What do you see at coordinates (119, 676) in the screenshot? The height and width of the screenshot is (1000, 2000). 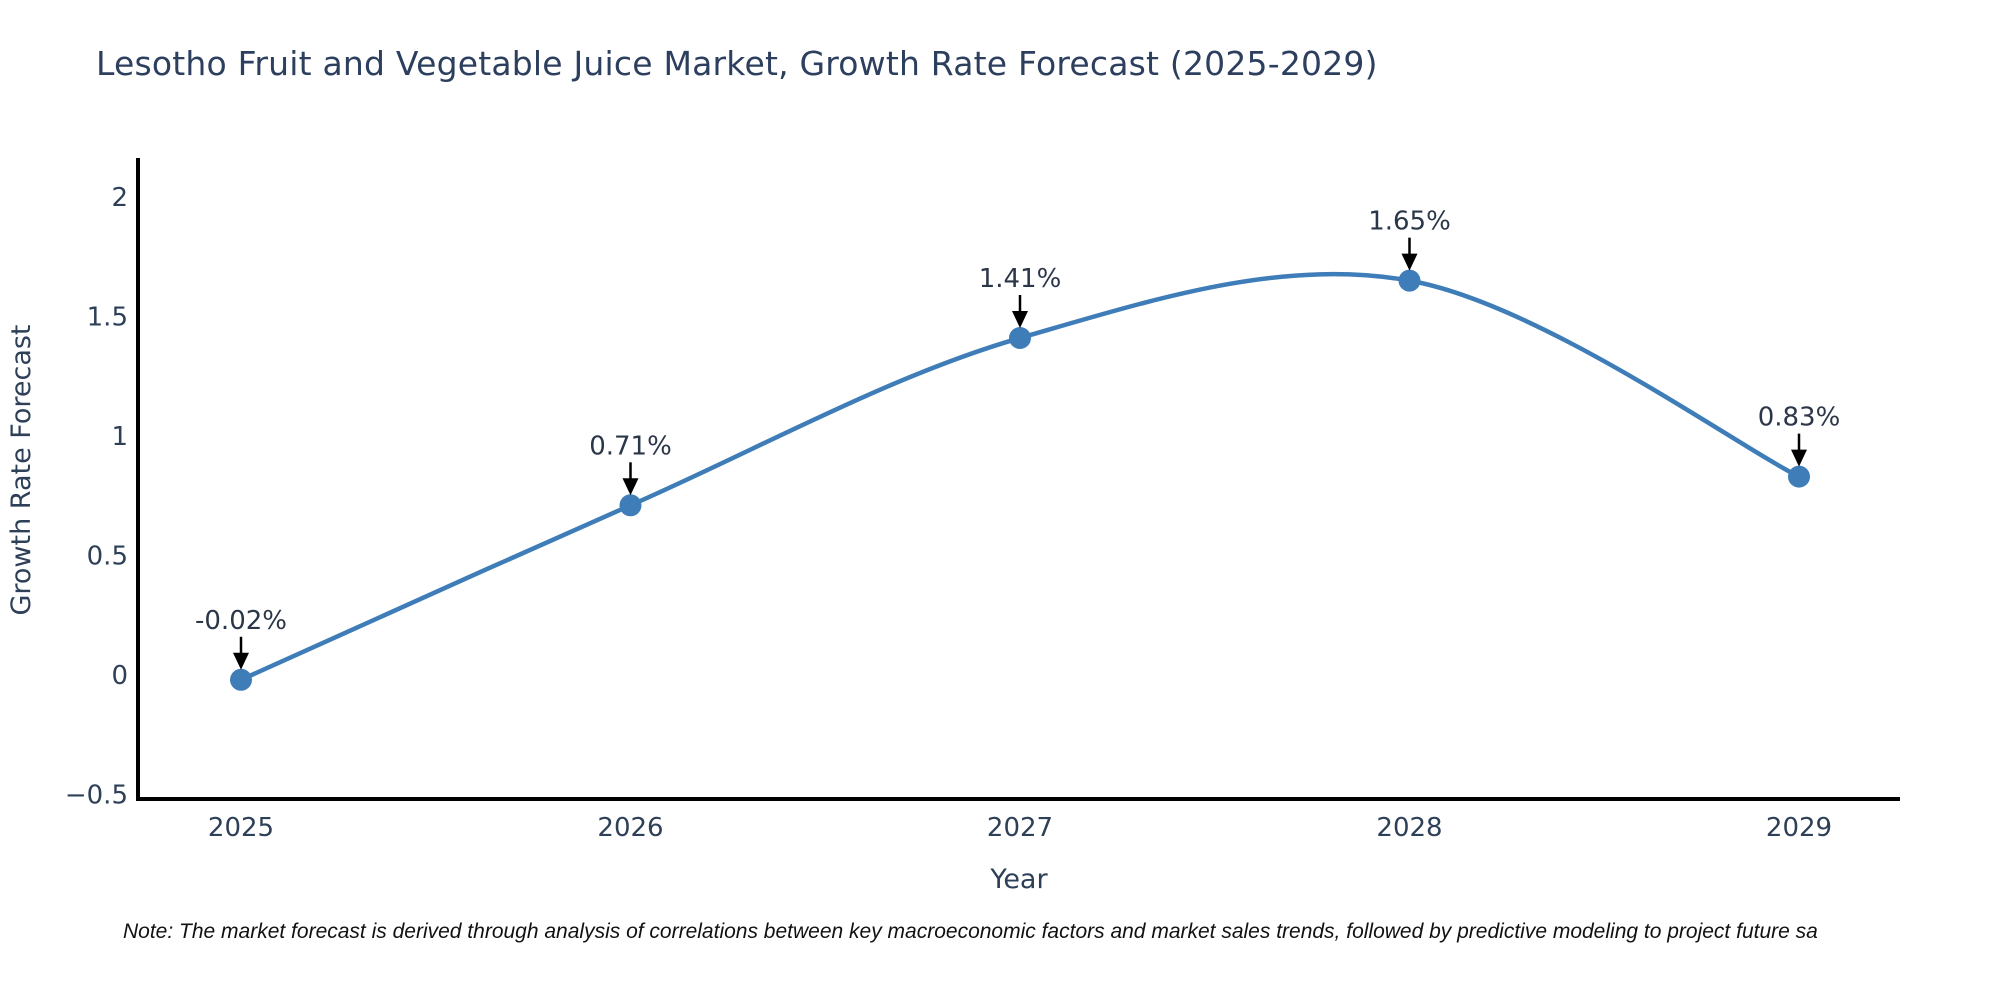 I see `y-tick-label: 0` at bounding box center [119, 676].